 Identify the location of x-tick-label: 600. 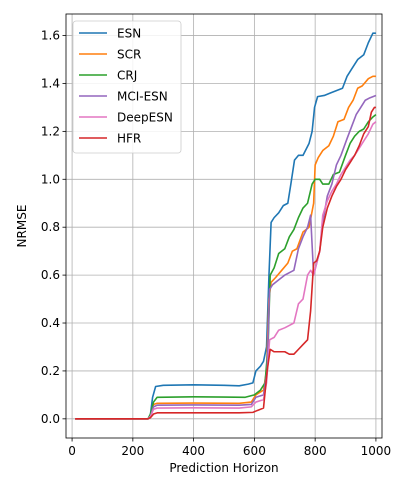
(254, 451).